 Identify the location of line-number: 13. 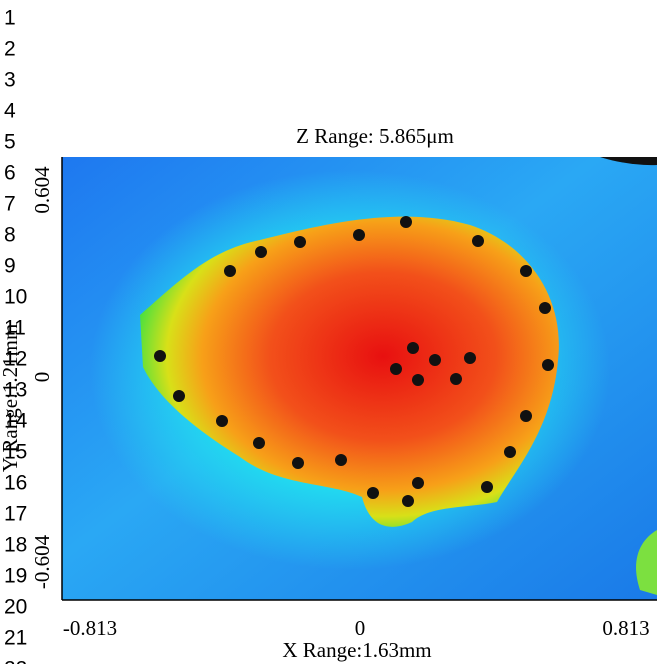
(15, 390).